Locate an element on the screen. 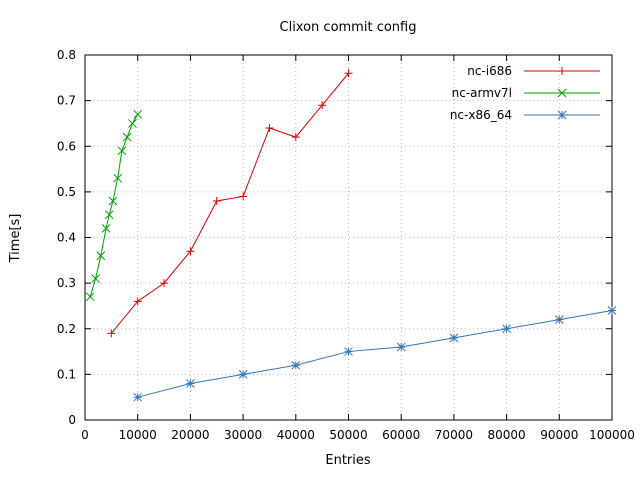 The width and height of the screenshot is (640, 480). y-tick-label: 0.7 is located at coordinates (66, 101).